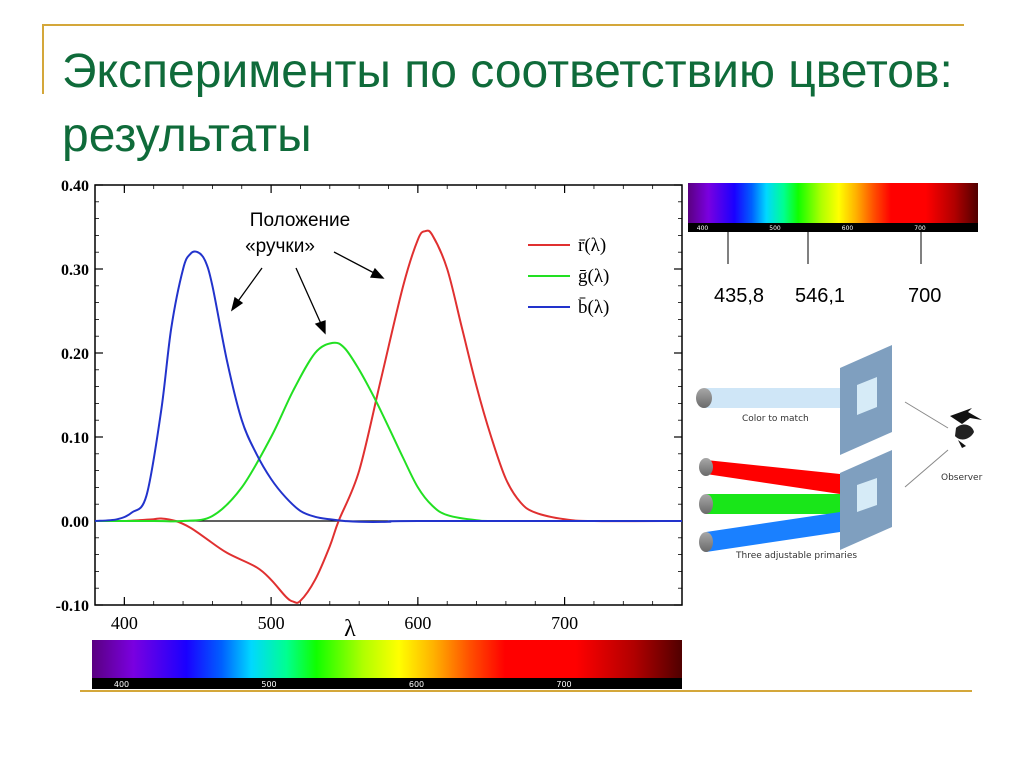 The image size is (1024, 768). I want to click on color-to-match-label: Color to match, so click(775, 419).